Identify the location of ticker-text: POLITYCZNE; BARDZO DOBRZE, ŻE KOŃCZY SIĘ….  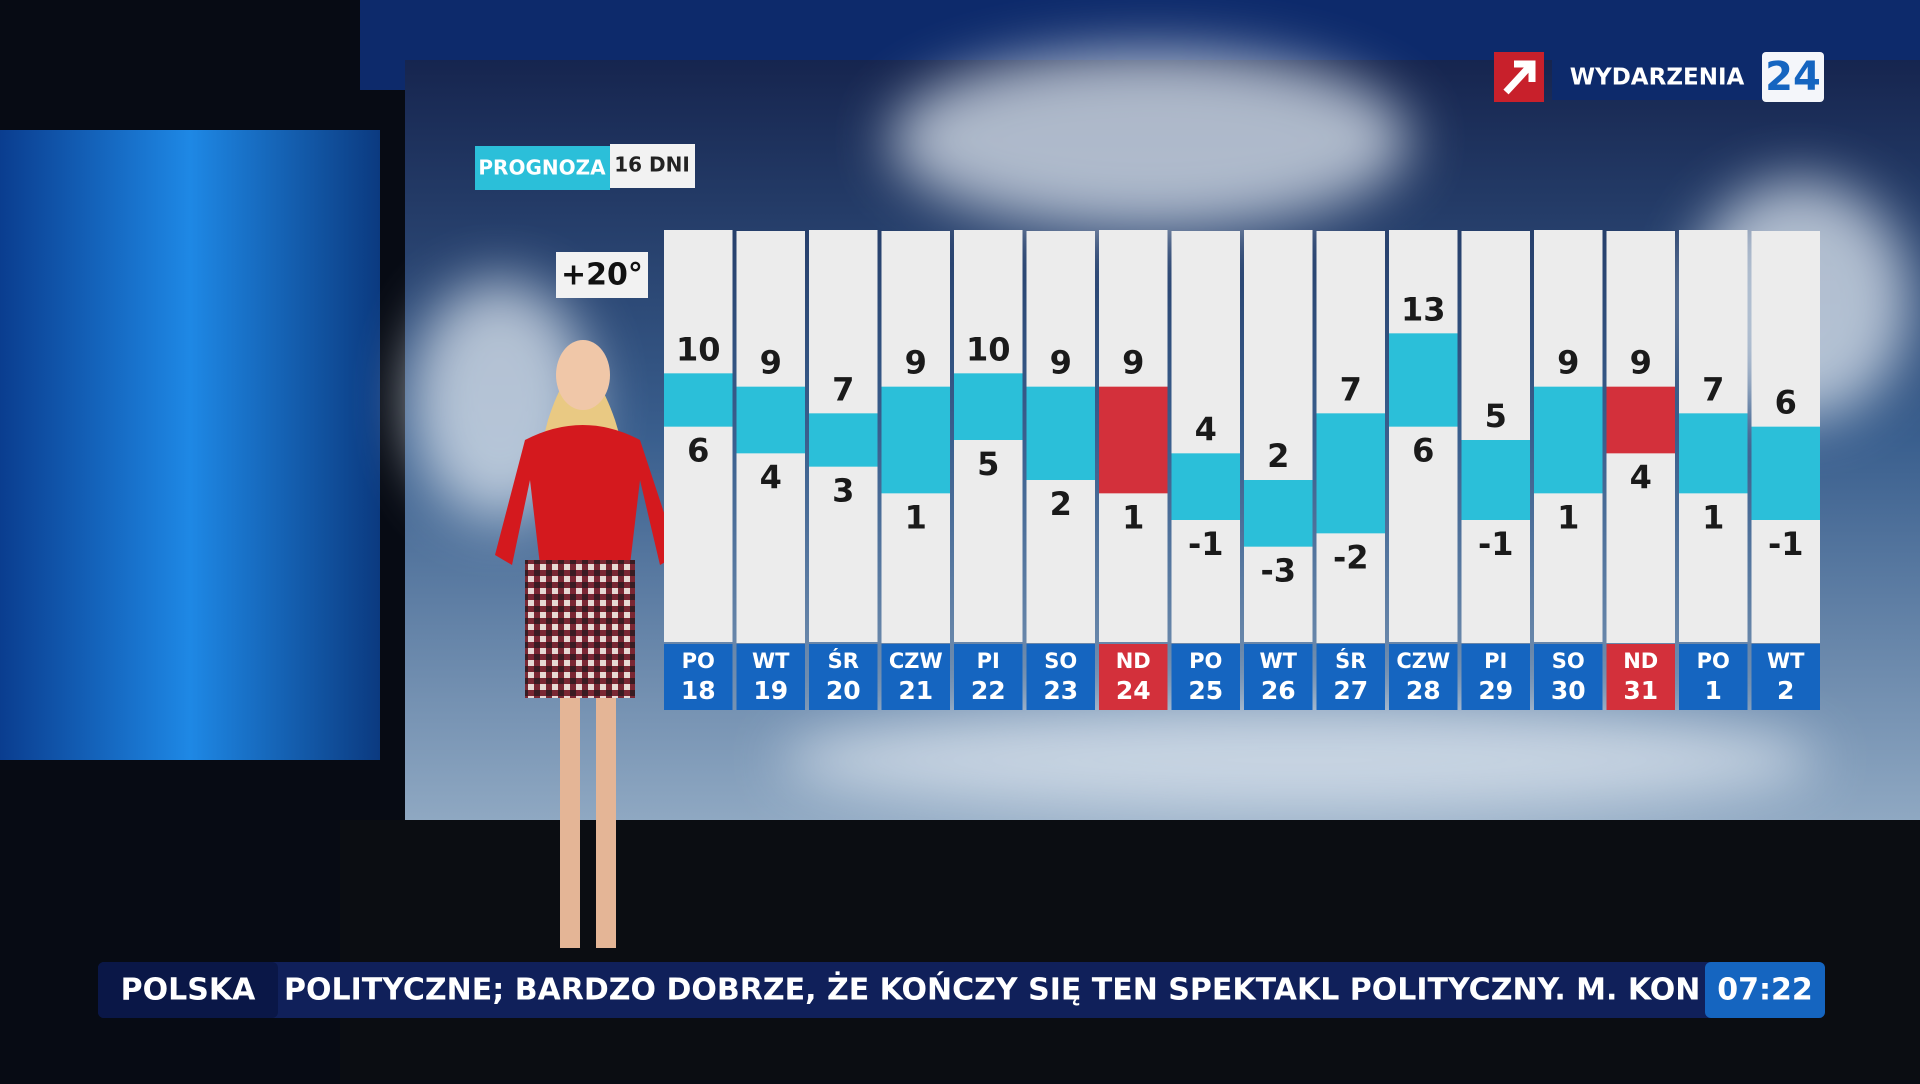
(1019, 990).